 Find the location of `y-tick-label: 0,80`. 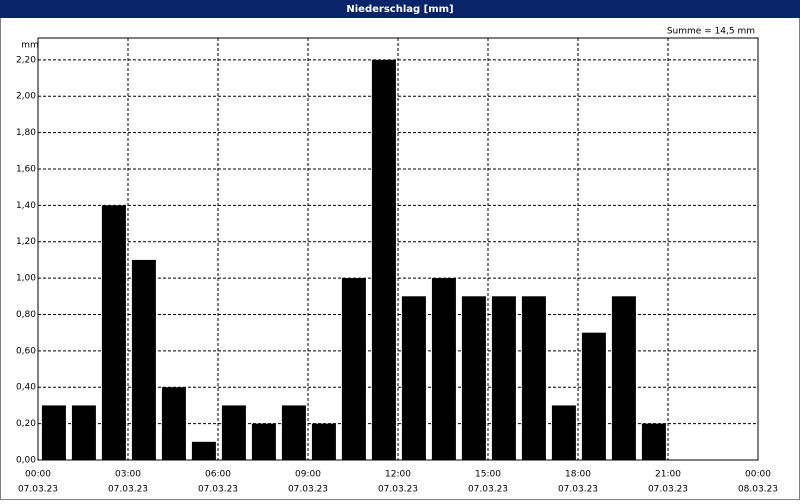

y-tick-label: 0,80 is located at coordinates (26, 315).